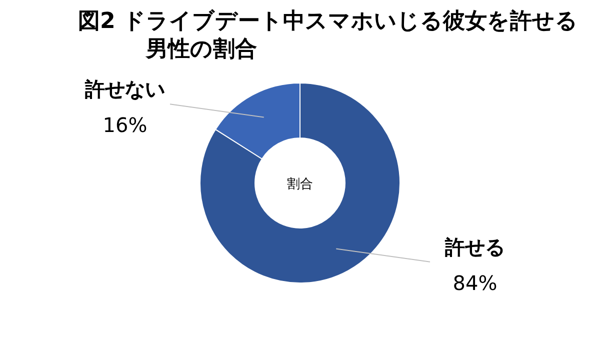  Describe the element at coordinates (300, 184) in the screenshot. I see `text: 割合` at that location.